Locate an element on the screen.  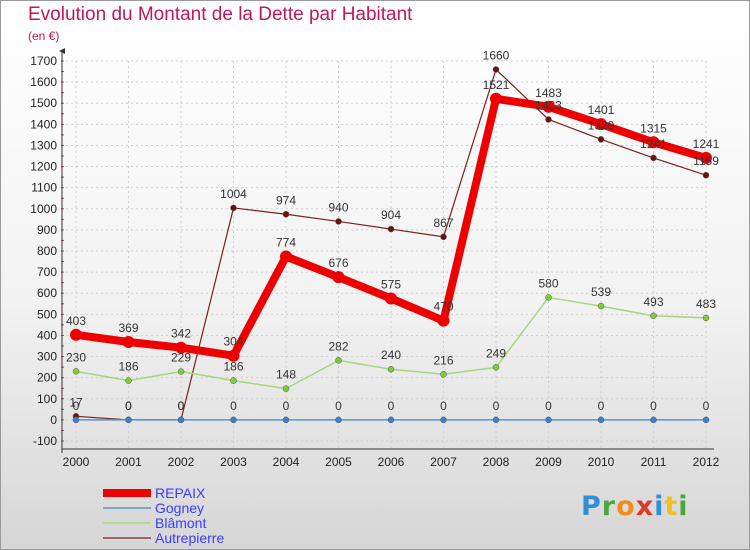
logo-letter: P is located at coordinates (591, 506).